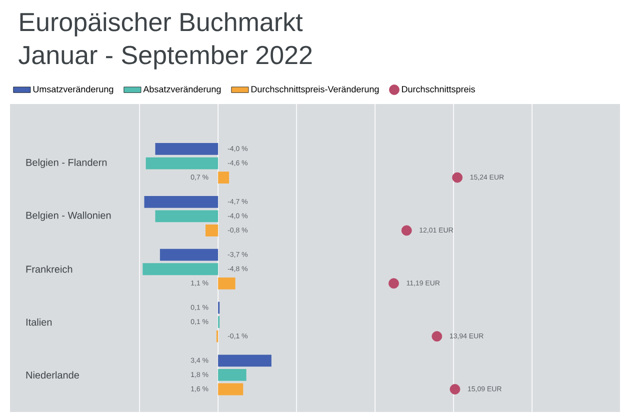 This screenshot has width=630, height=419. What do you see at coordinates (39, 322) in the screenshot?
I see `y-tick-label: Italien` at bounding box center [39, 322].